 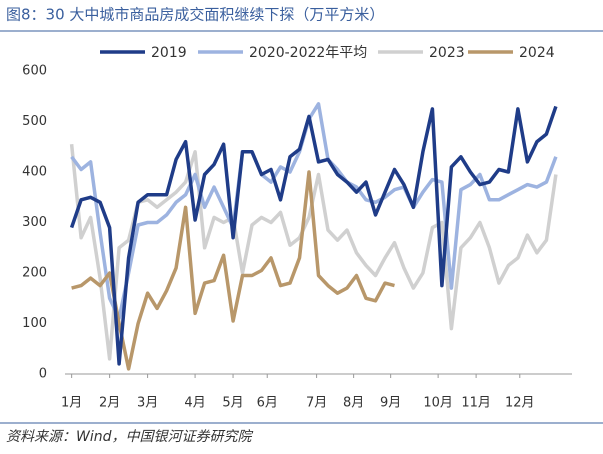 What do you see at coordinates (194, 403) in the screenshot?
I see `x-tick-label: 4月` at bounding box center [194, 403].